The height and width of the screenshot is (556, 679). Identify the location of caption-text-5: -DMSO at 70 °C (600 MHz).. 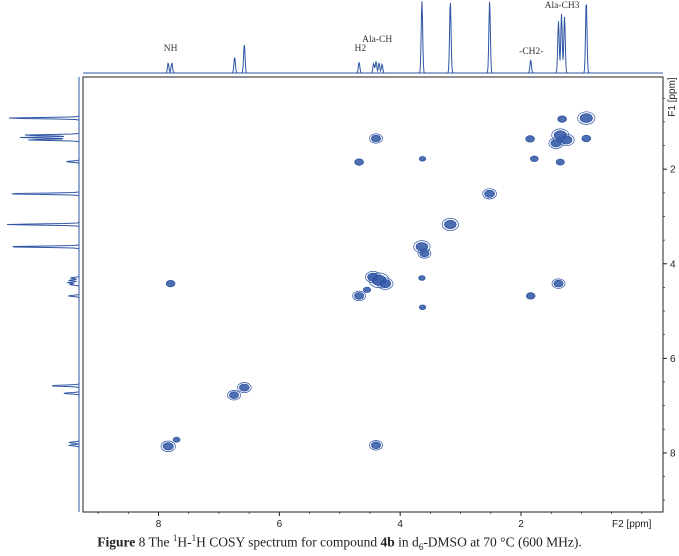
(502, 542).